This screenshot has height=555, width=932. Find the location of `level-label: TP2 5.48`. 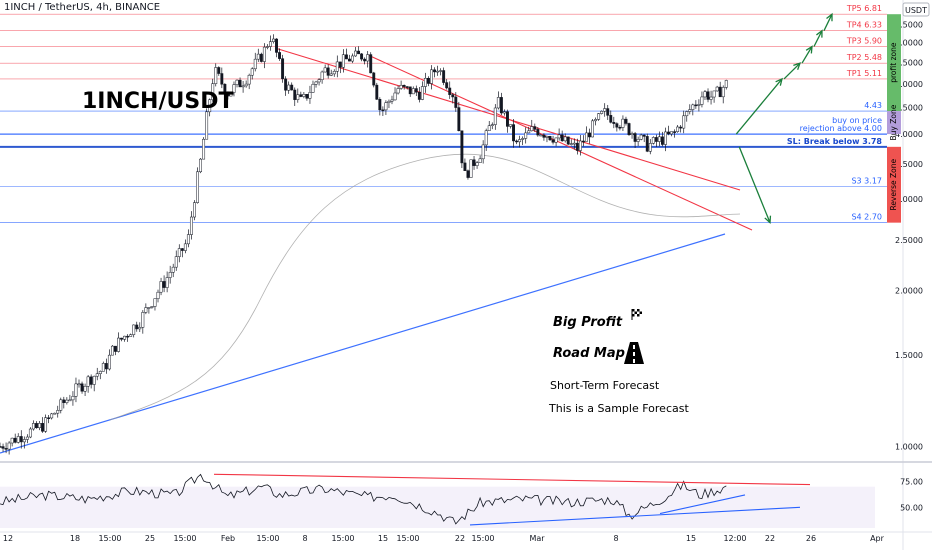

level-label: TP2 5.48 is located at coordinates (864, 57).